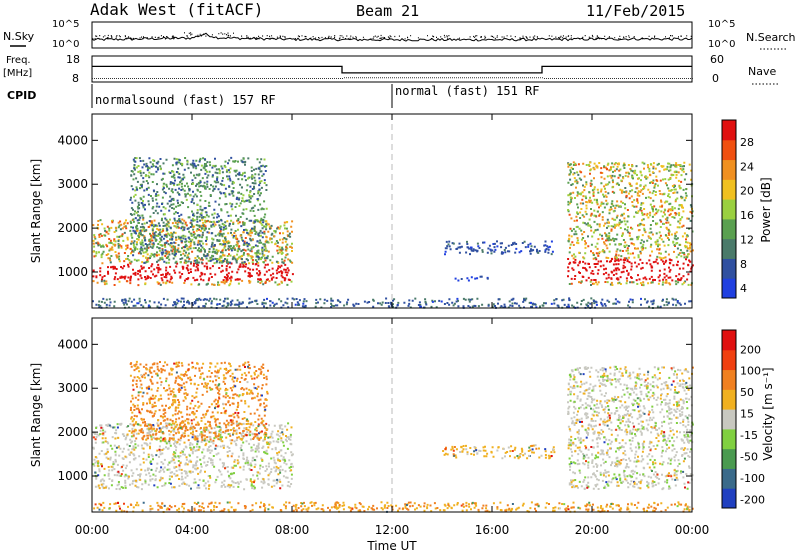  I want to click on y-tick-label: 2000, so click(72, 432).